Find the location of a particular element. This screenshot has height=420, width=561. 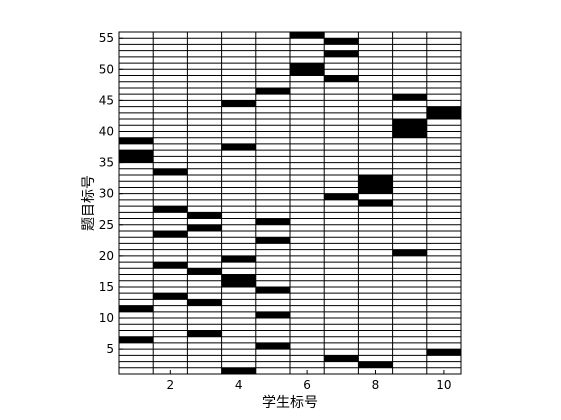

y-axis-ticks: 5 10 15 20 25 30 35 40 45 50 55 is located at coordinates (111, 193).